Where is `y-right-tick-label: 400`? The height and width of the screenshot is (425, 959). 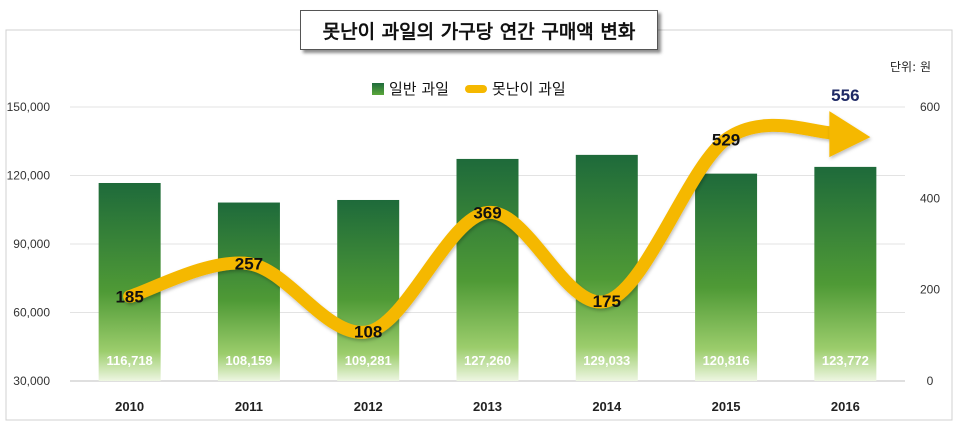 y-right-tick-label: 400 is located at coordinates (930, 198).